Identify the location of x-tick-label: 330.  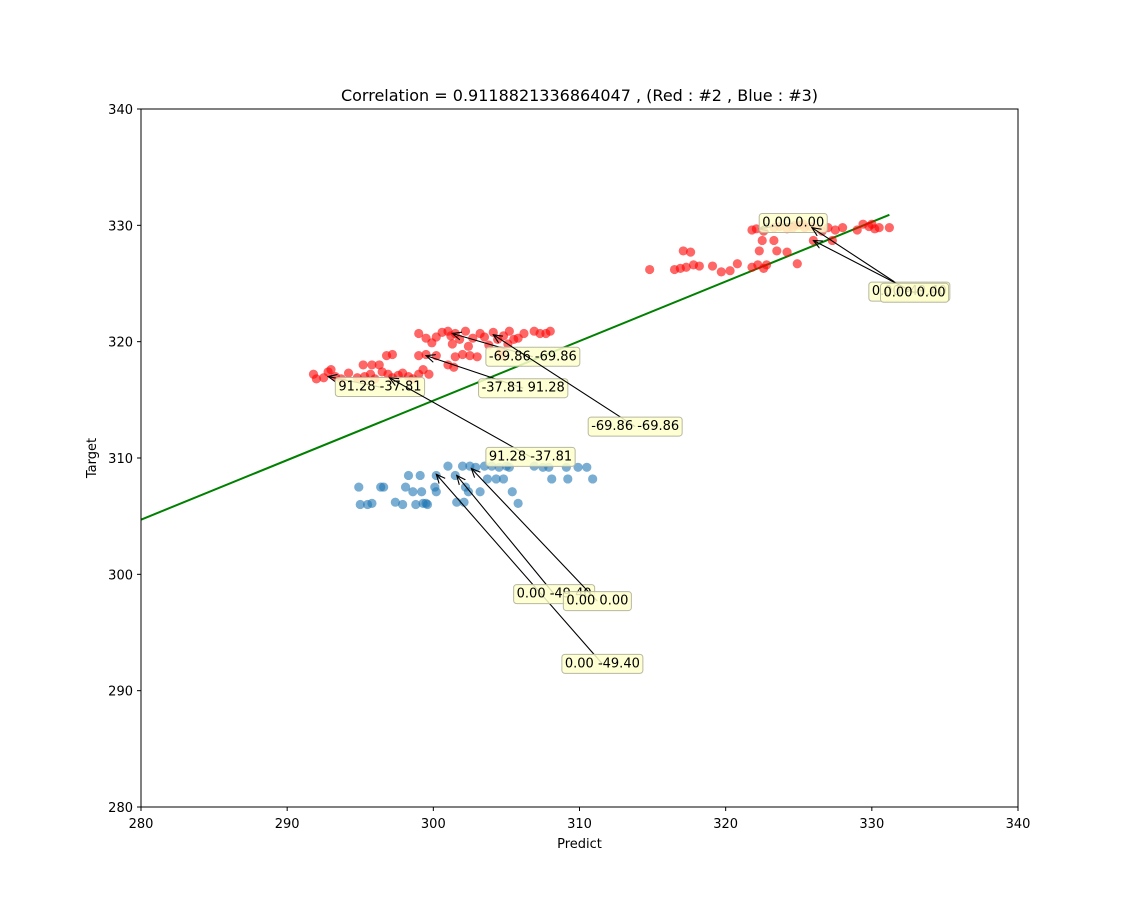
(871, 824).